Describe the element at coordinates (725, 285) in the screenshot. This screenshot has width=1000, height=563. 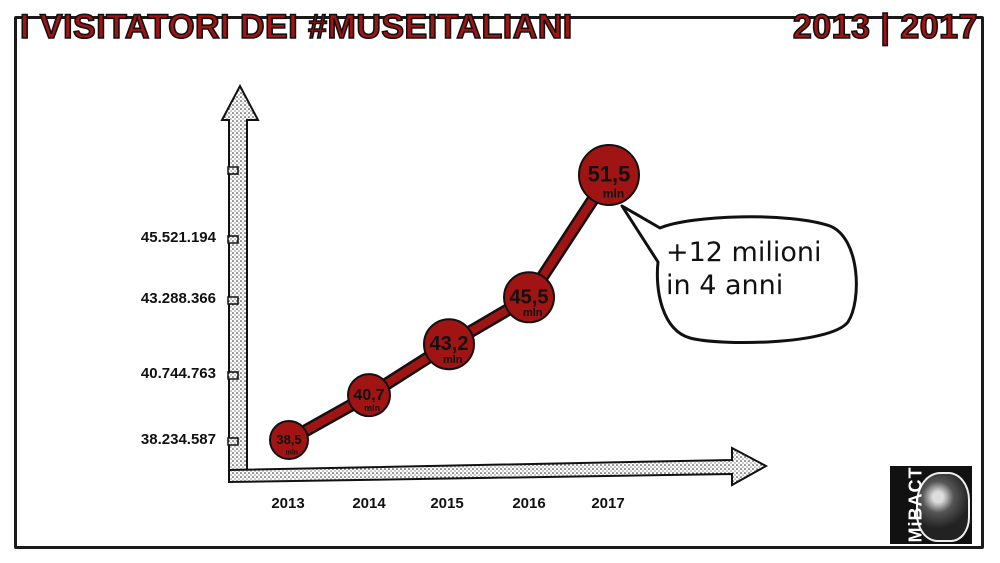
I see `callout-line-2: in 4 anni` at that location.